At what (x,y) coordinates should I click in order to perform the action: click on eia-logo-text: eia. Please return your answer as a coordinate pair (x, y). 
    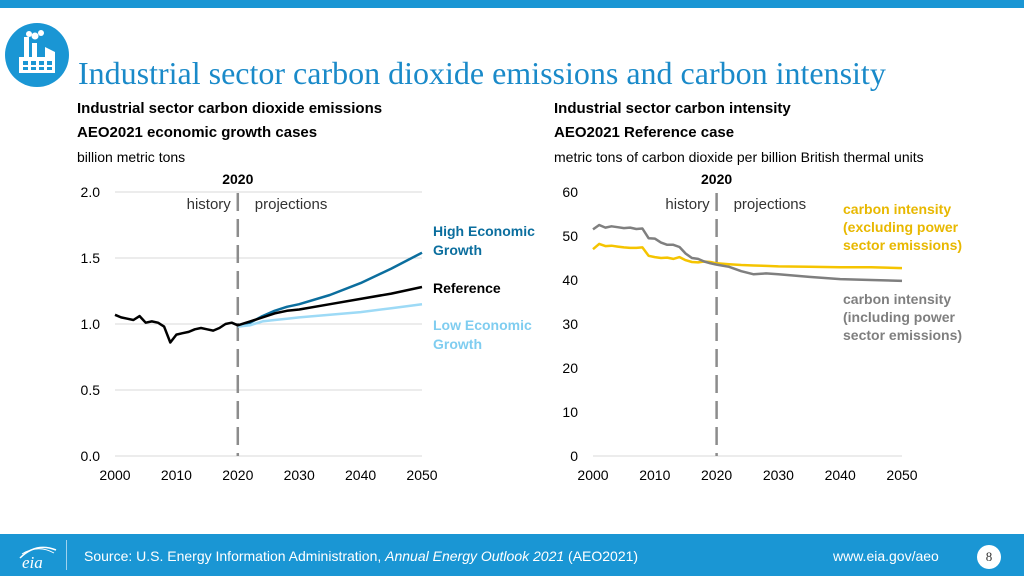
    Looking at the image, I should click on (32, 562).